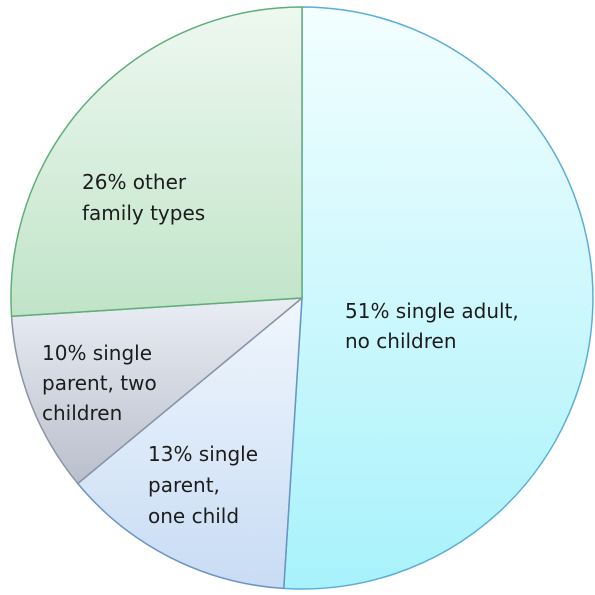 The height and width of the screenshot is (595, 595). What do you see at coordinates (184, 485) in the screenshot?
I see `slice-label-line: parent,` at bounding box center [184, 485].